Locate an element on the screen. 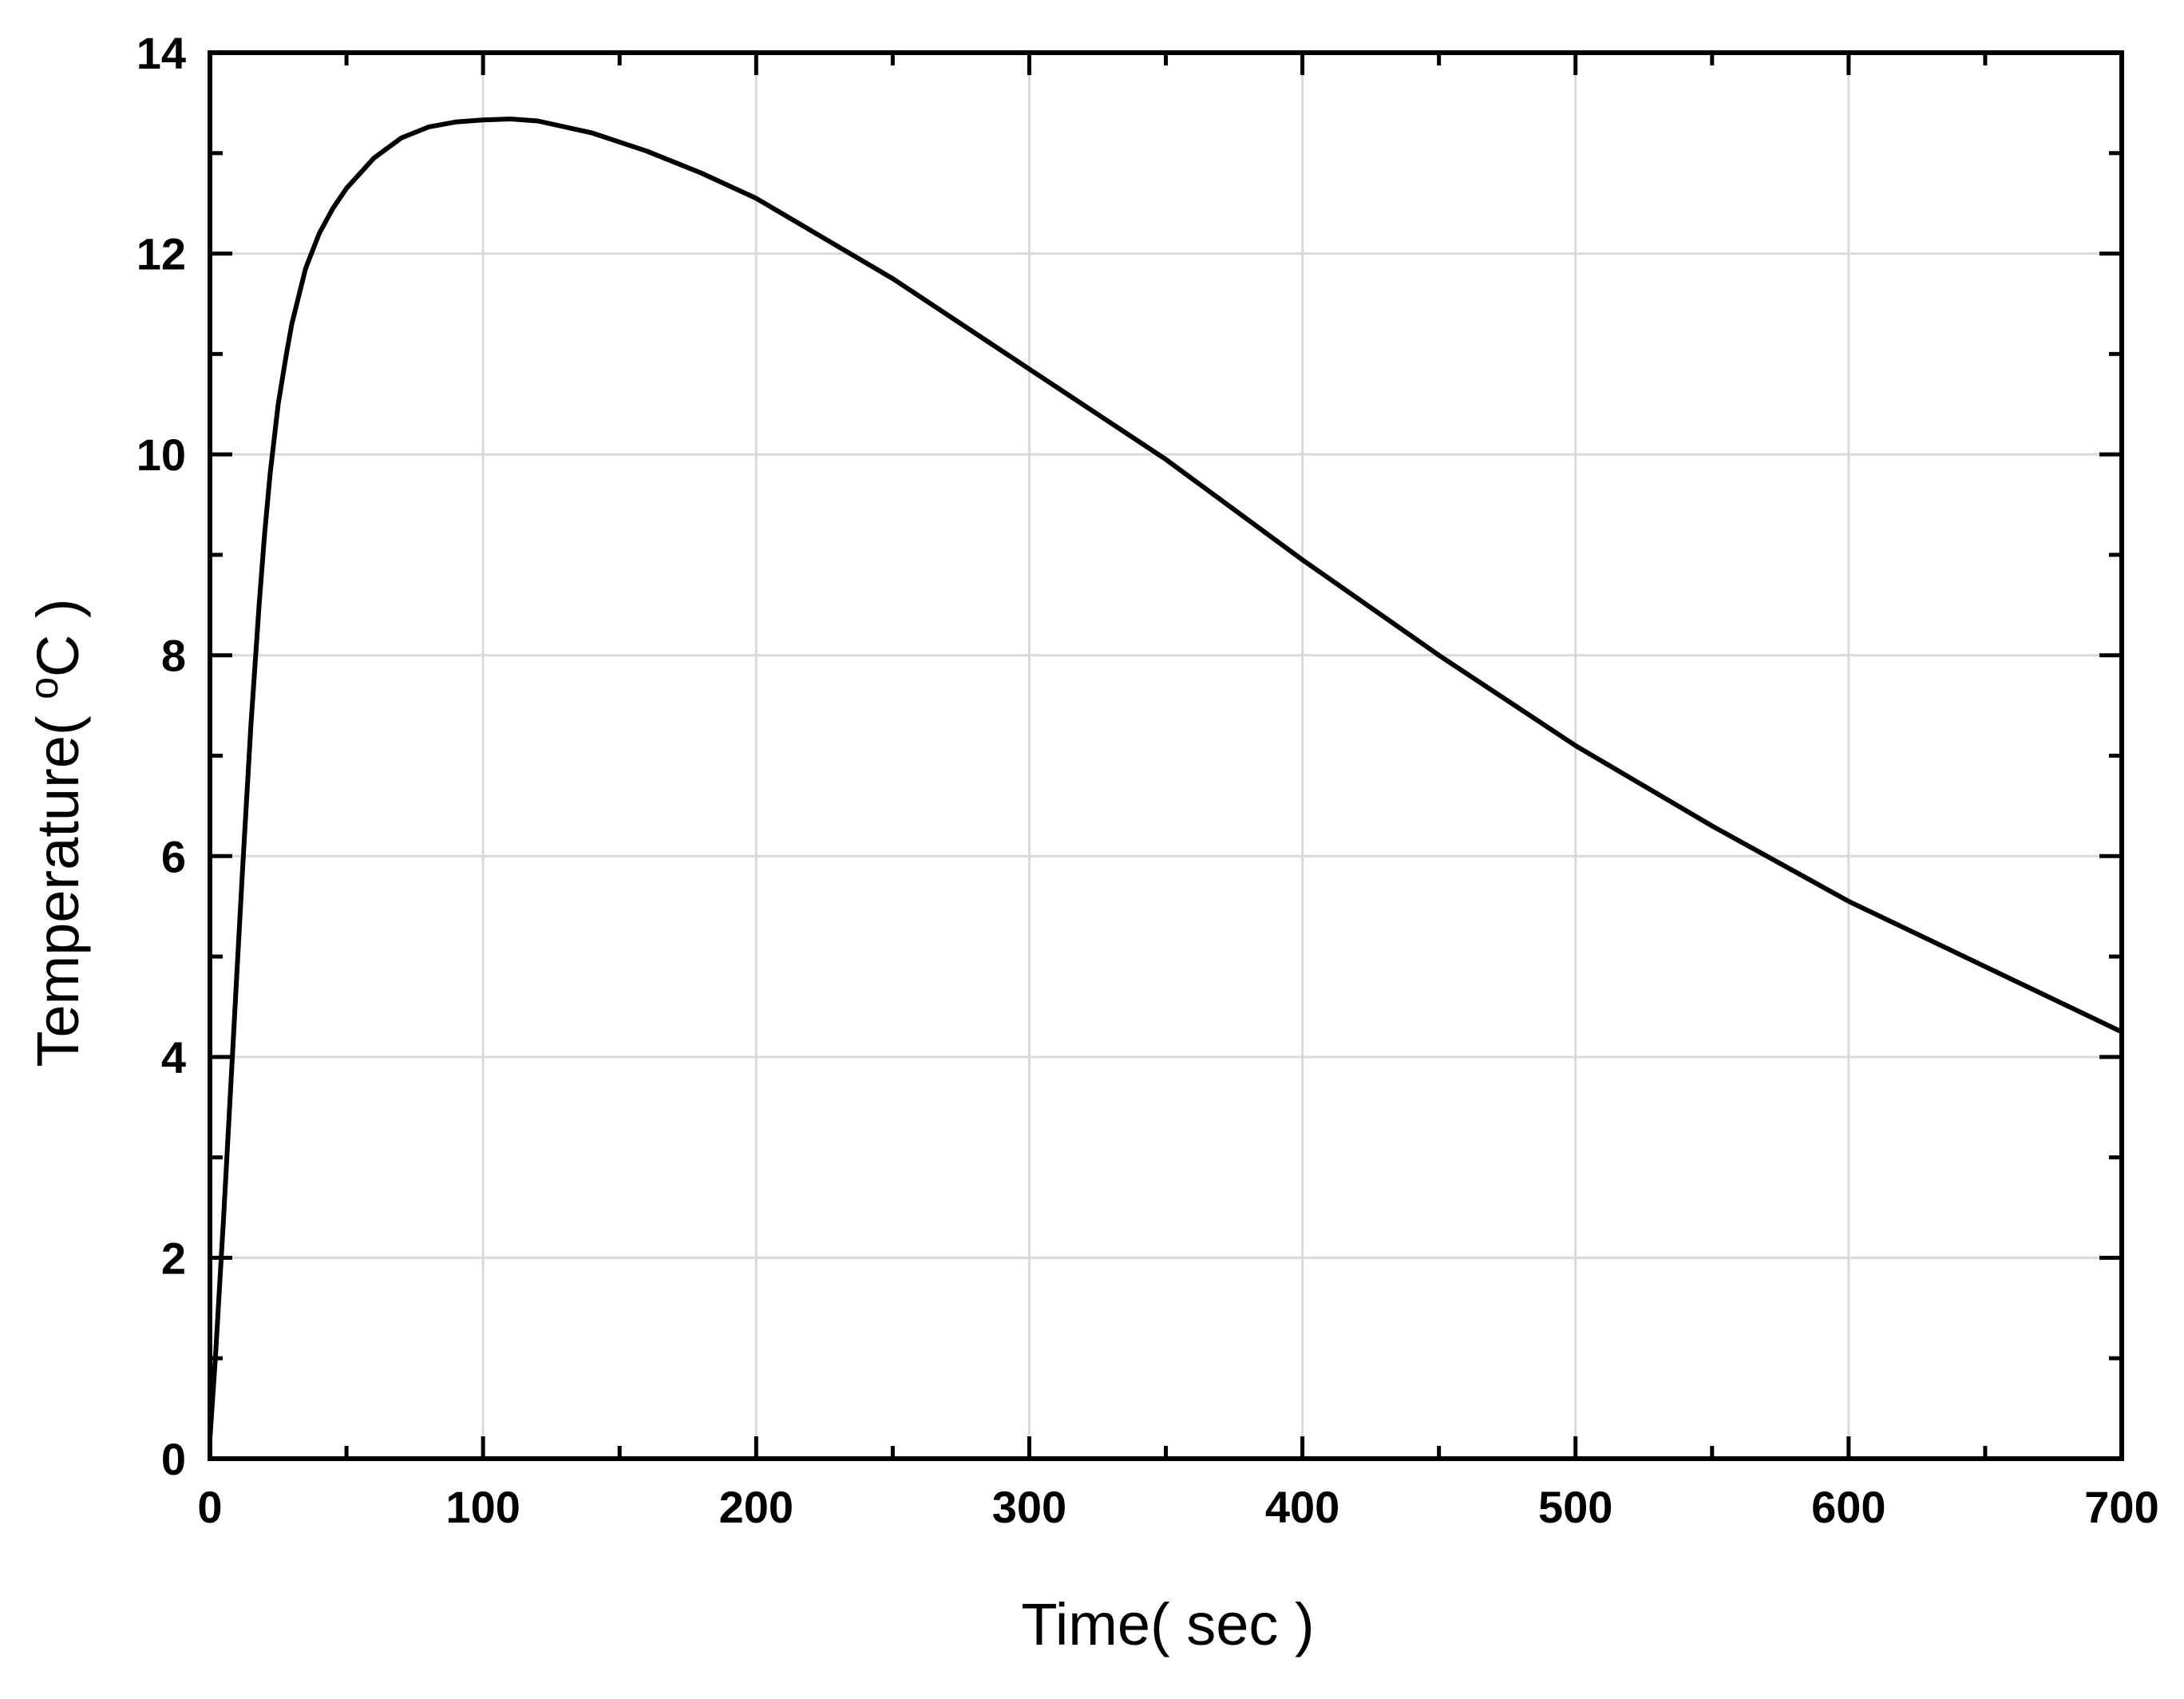  y-tick-label: 2 is located at coordinates (173, 1258).